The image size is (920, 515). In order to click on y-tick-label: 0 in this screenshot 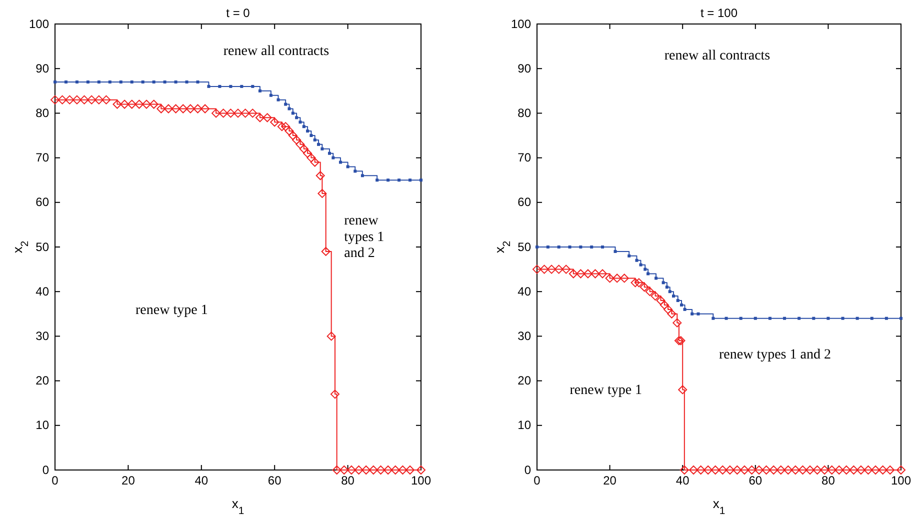, I will do `click(528, 469)`.